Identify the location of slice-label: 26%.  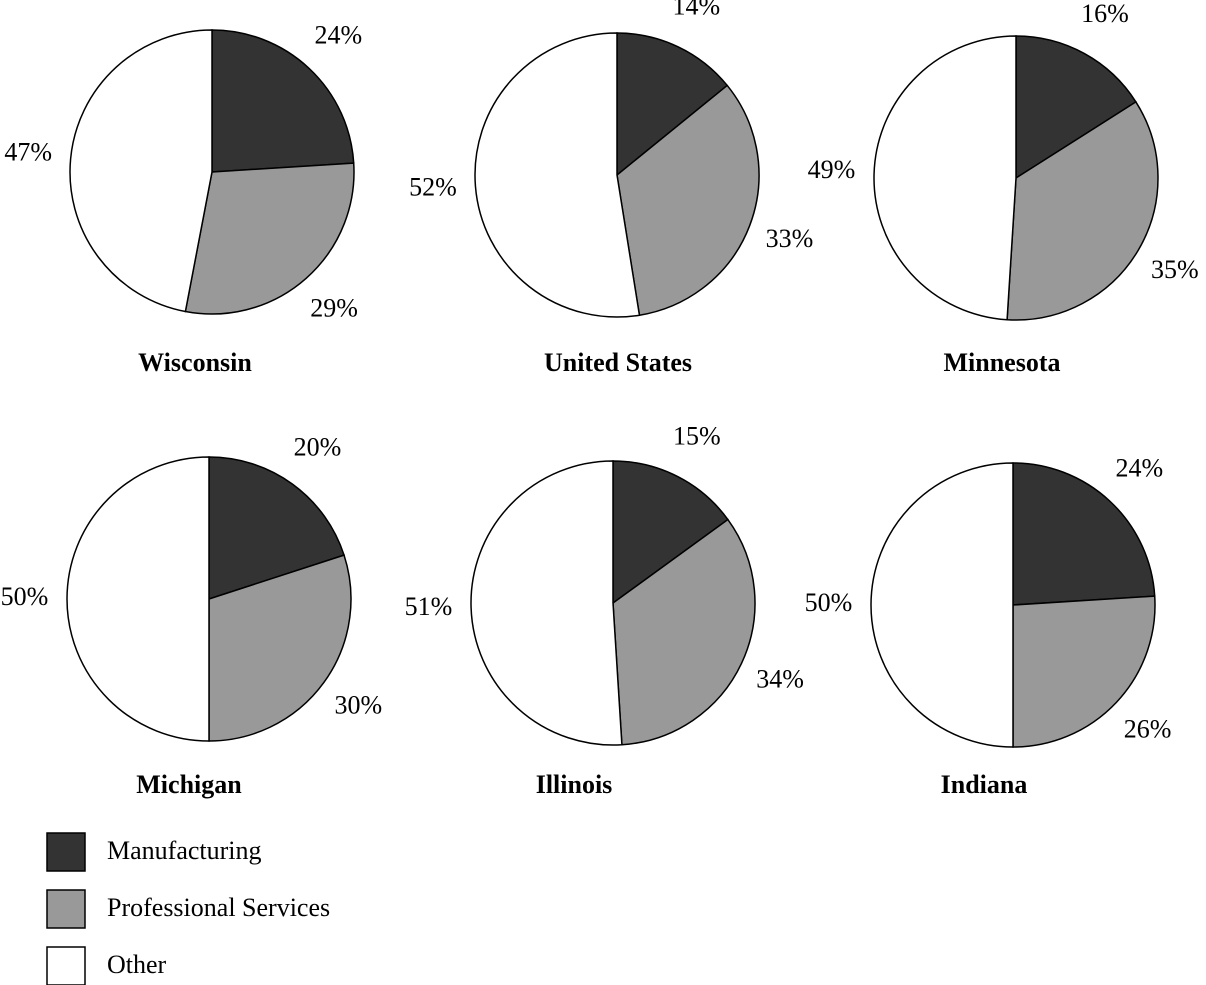
(1148, 728).